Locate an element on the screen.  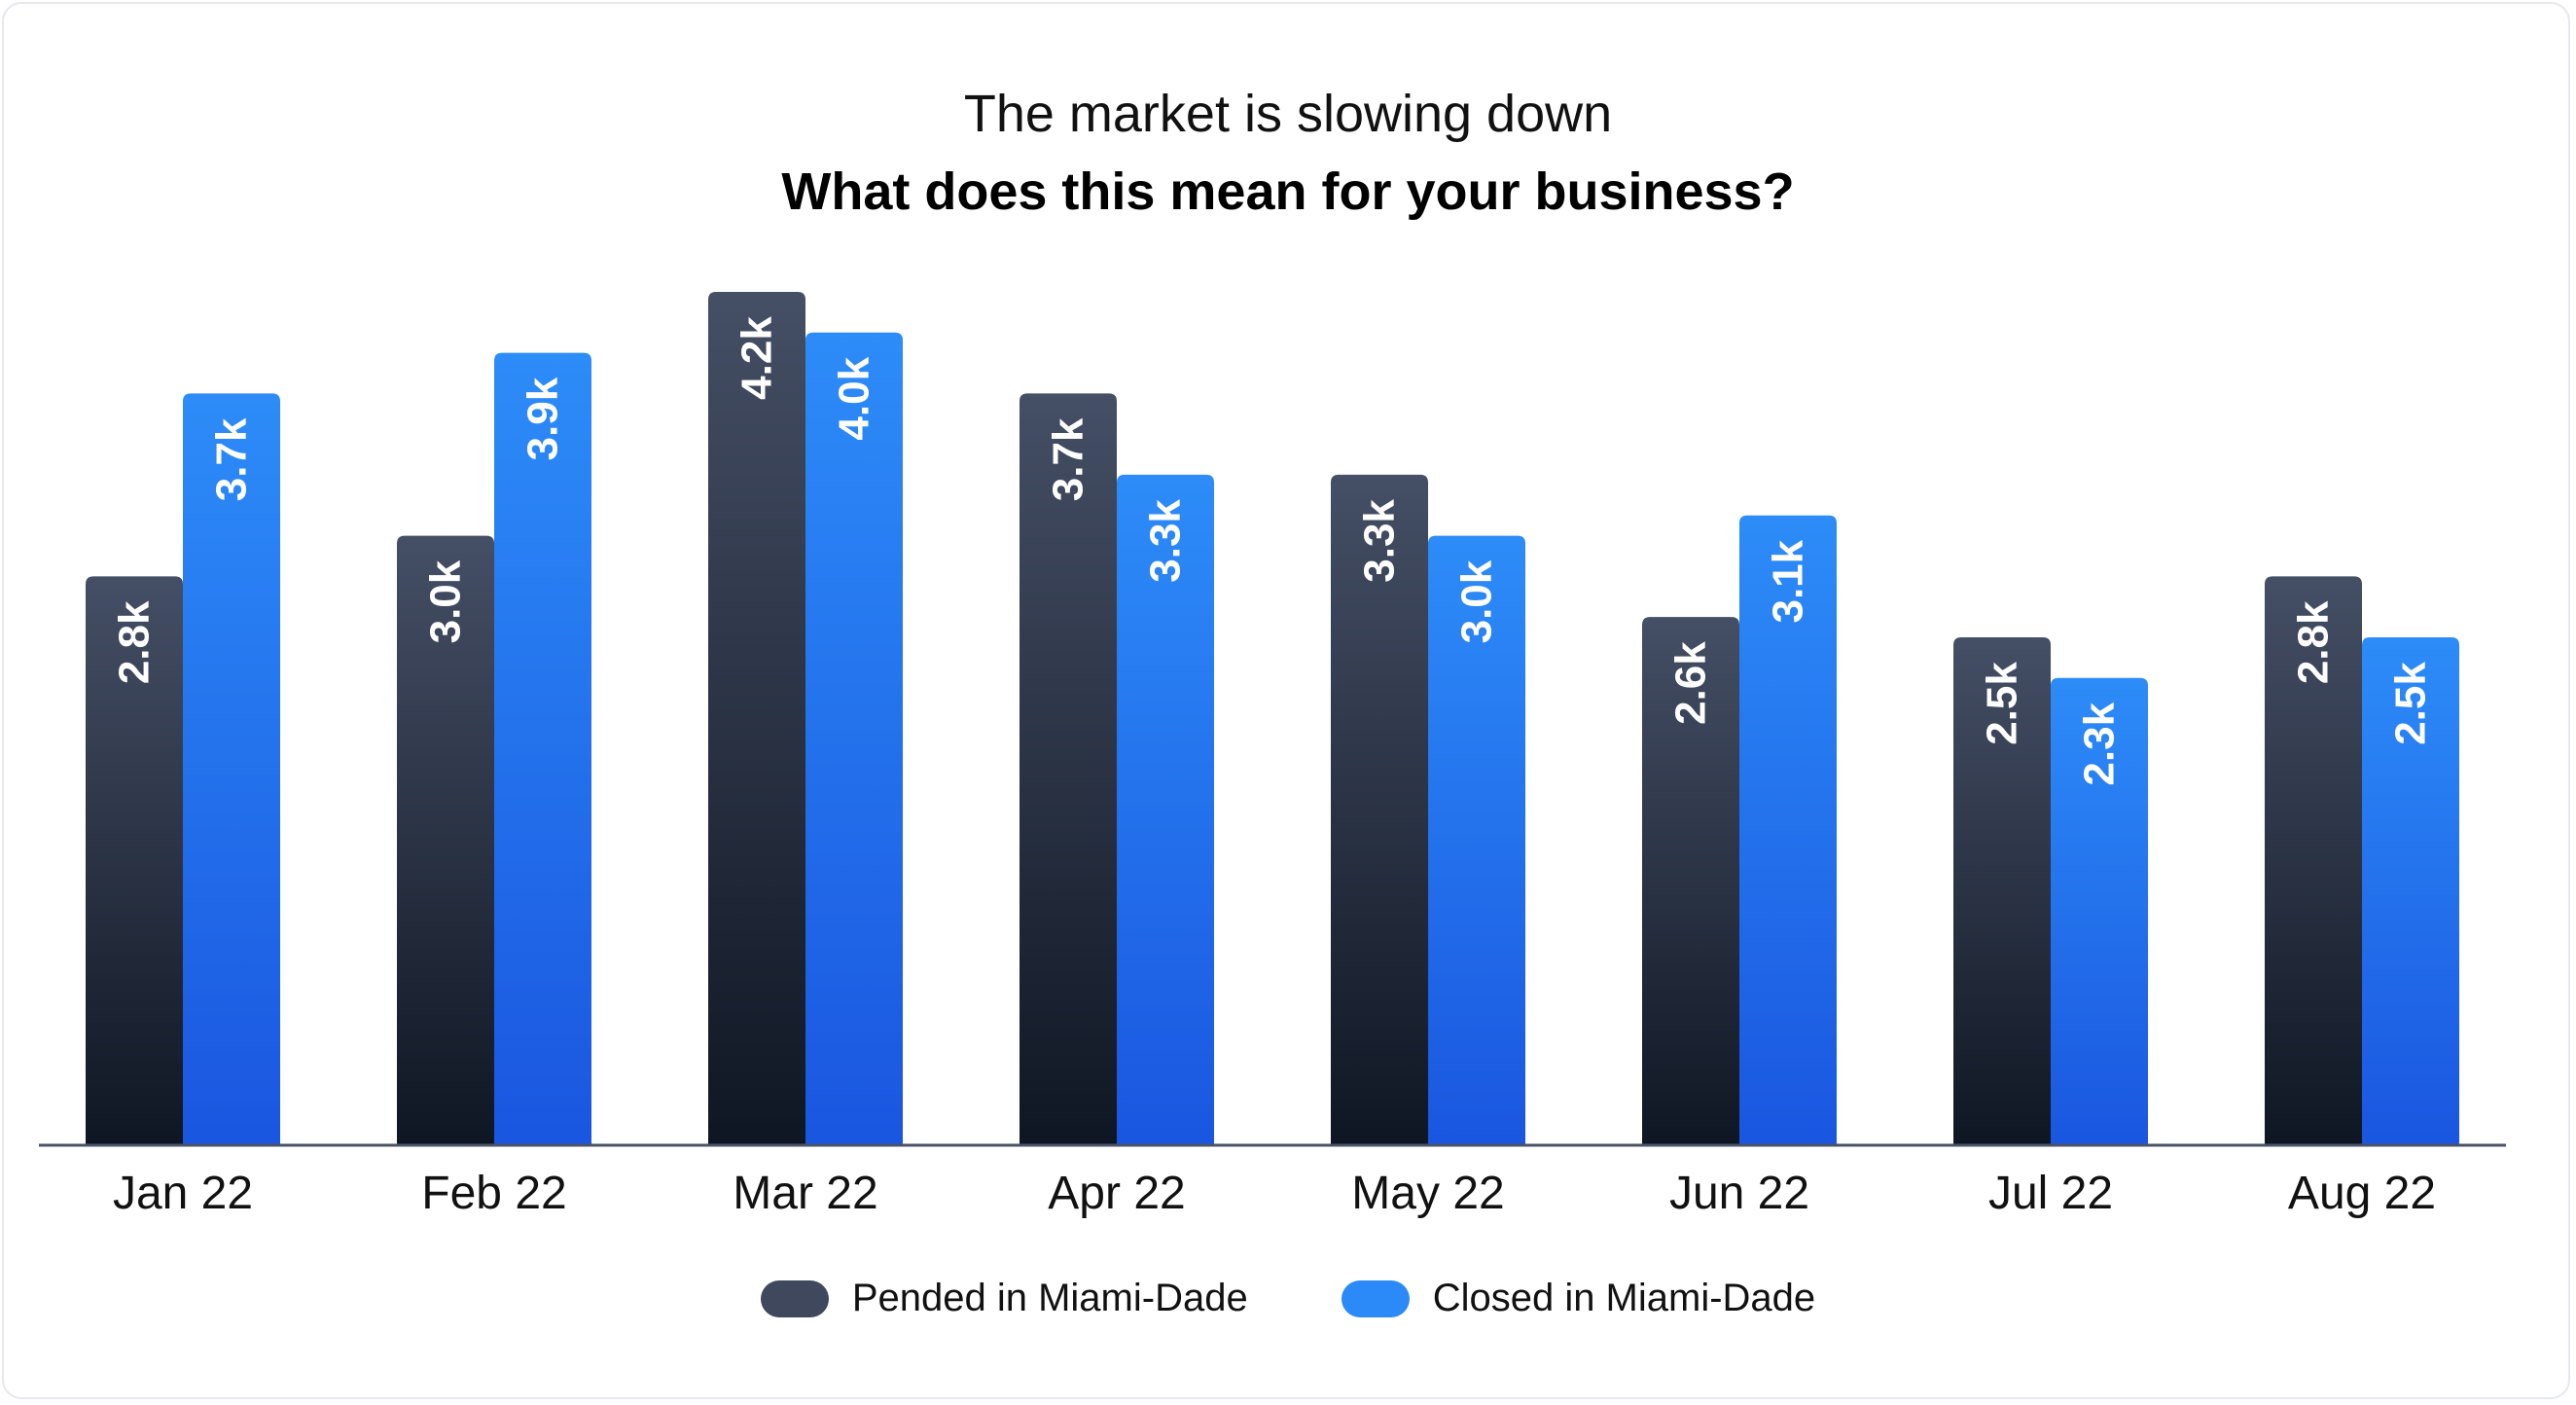
legend-item-closed: Closed in Miami-Dade is located at coordinates (1578, 1298).